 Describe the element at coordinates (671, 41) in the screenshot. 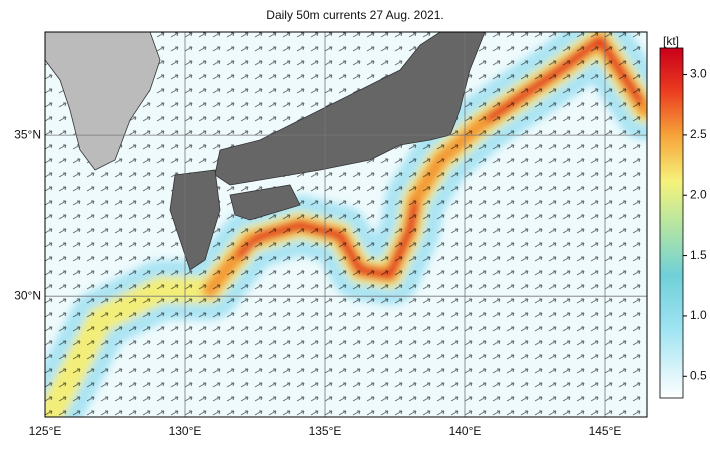

I see `colorbar-unit: [kt]` at that location.